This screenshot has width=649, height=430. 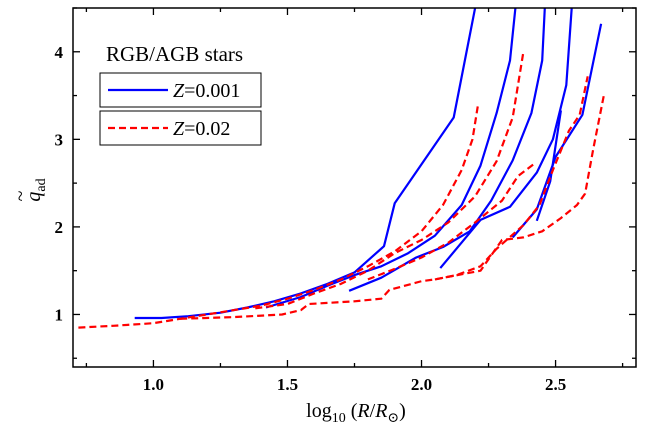 I want to click on svg-text: qad, so click(x=36, y=189).